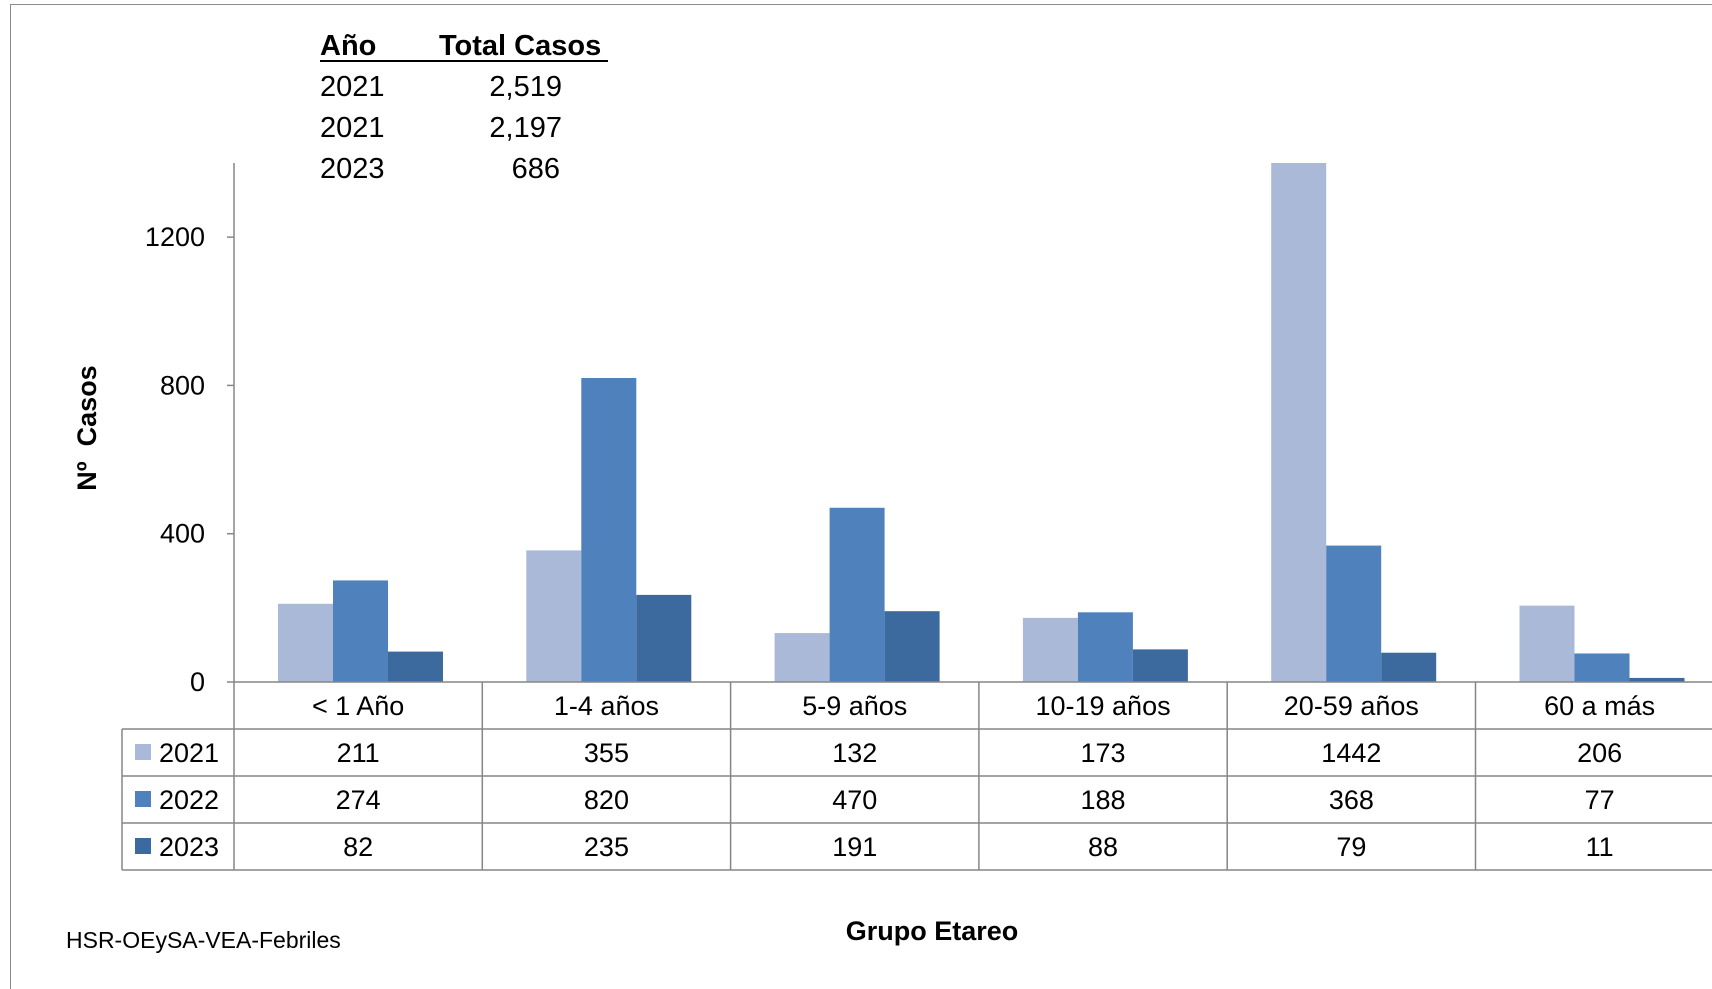  Describe the element at coordinates (1351, 800) in the screenshot. I see `data-label: 368` at that location.